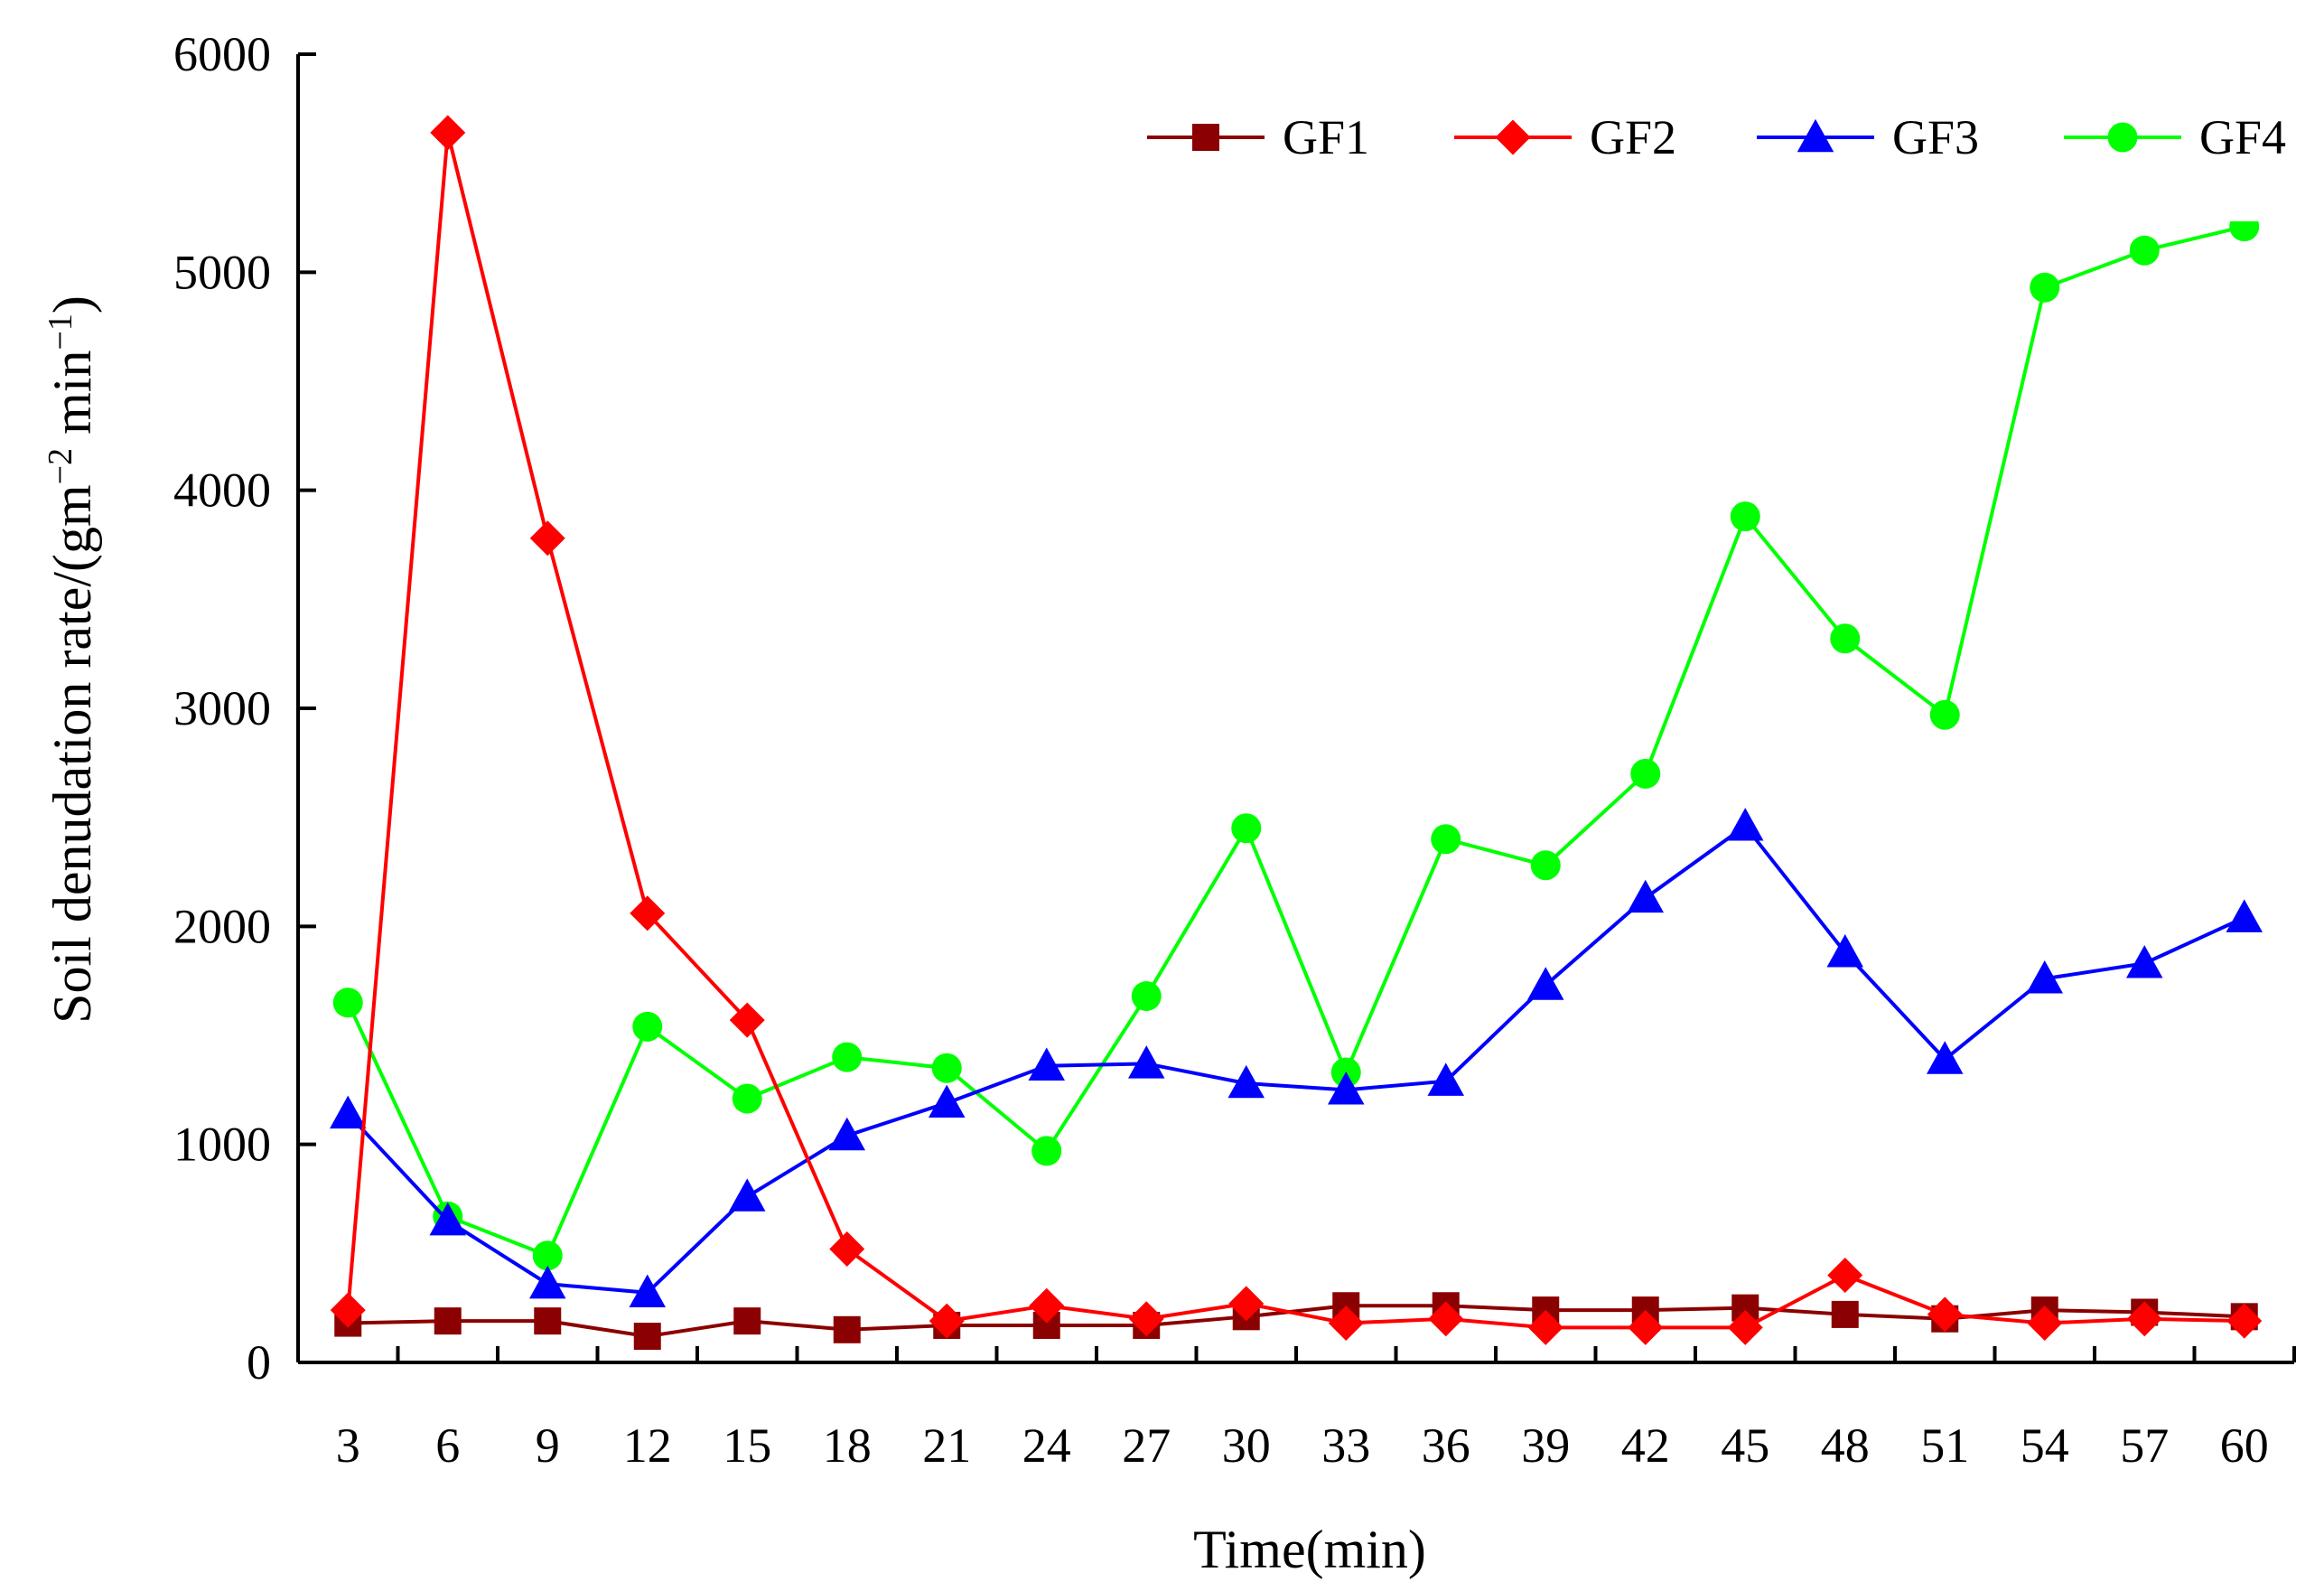 The height and width of the screenshot is (1591, 2324). I want to click on x-tick-label: 42, so click(1645, 1445).